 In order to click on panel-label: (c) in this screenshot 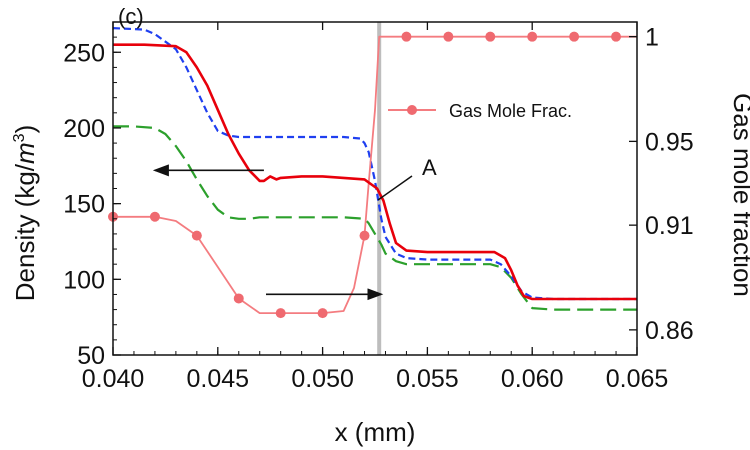, I will do `click(131, 16)`.